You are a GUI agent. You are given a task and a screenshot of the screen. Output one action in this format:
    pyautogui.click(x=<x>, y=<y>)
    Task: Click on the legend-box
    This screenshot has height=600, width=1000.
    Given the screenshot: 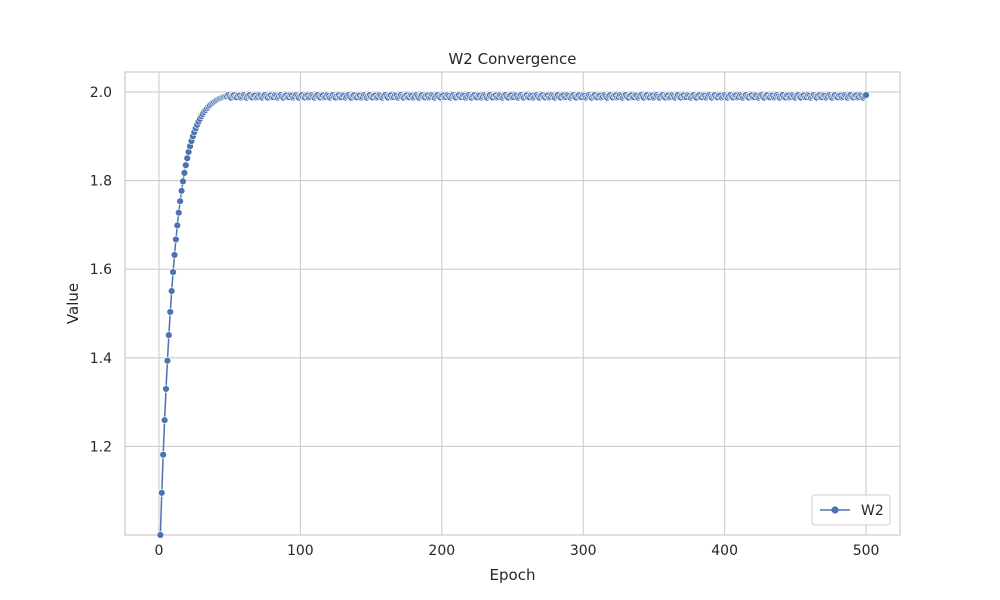 What is the action you would take?
    pyautogui.click(x=851, y=510)
    